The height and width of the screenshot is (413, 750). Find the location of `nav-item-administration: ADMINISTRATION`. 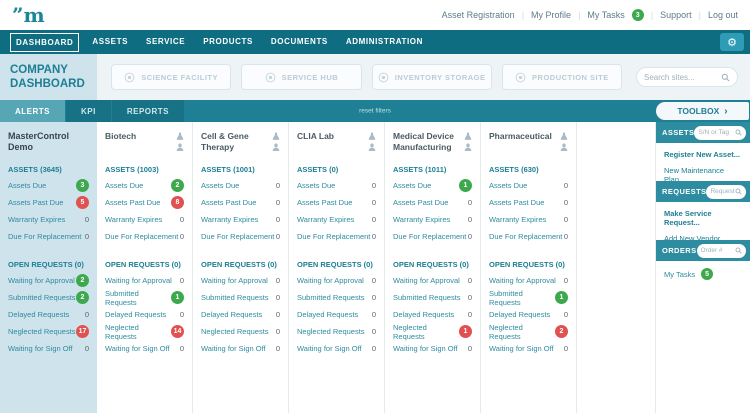

nav-item-administration: ADMINISTRATION is located at coordinates (384, 41).